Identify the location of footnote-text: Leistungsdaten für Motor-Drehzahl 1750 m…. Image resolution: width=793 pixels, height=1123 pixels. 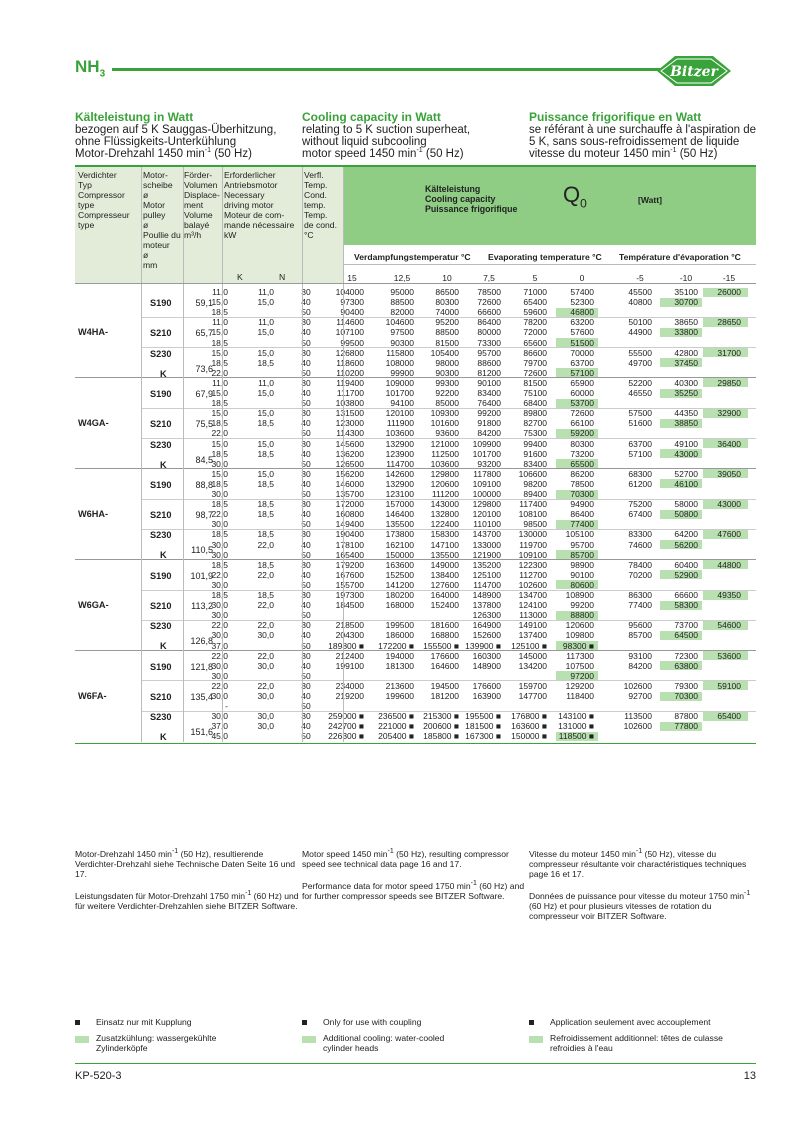
(160, 896).